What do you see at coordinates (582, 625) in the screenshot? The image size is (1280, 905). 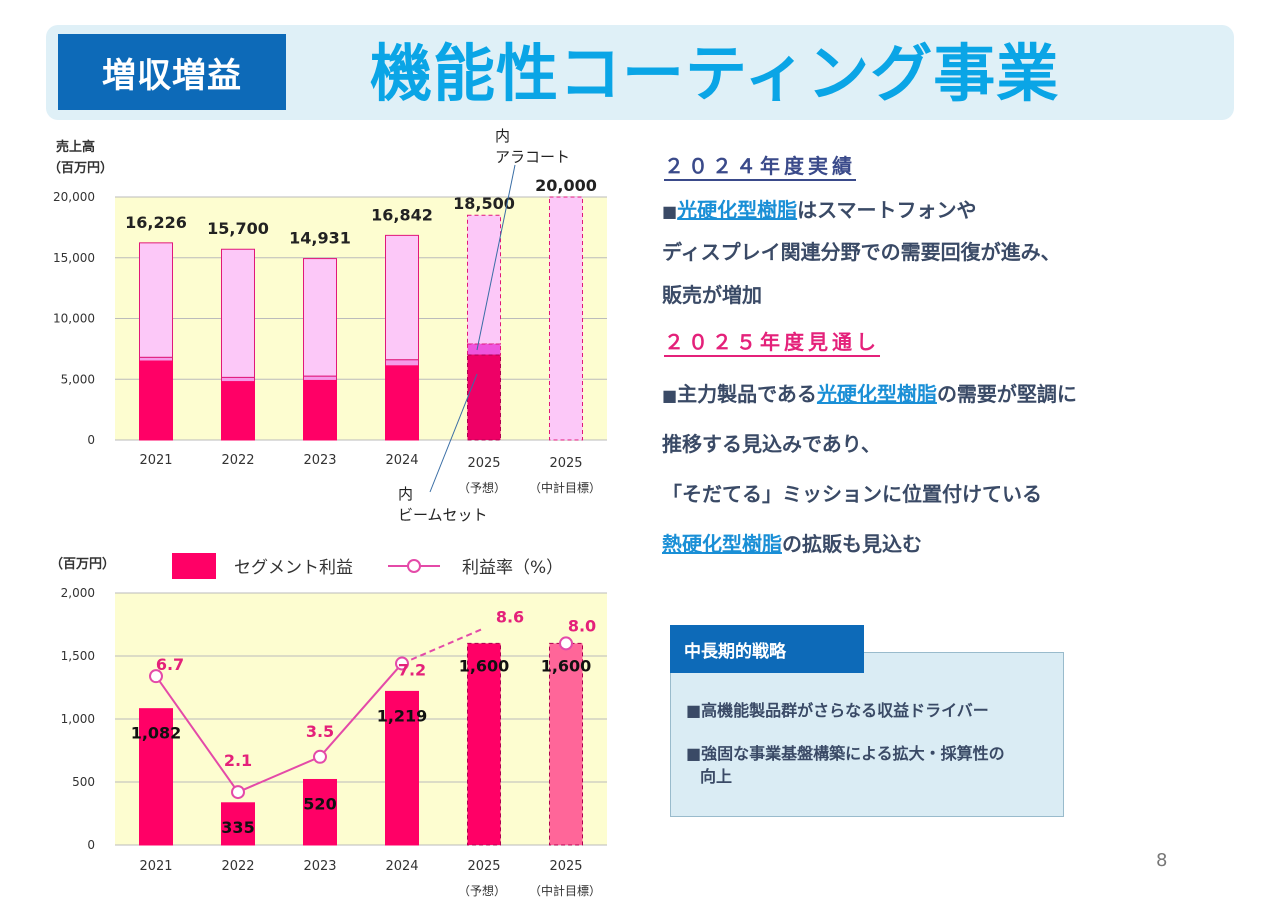 I see `margin-label: 8.0` at bounding box center [582, 625].